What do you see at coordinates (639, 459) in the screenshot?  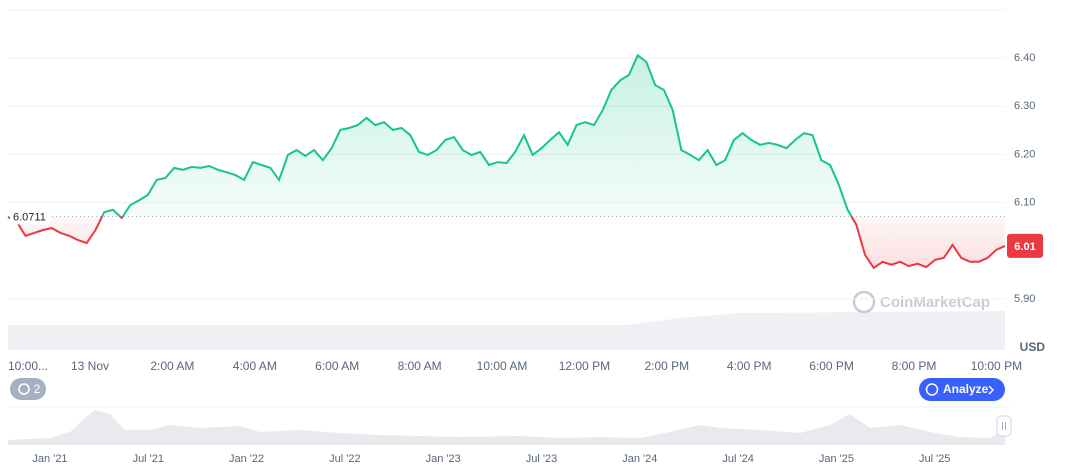 I see `navigator-label: Jan '24` at bounding box center [639, 459].